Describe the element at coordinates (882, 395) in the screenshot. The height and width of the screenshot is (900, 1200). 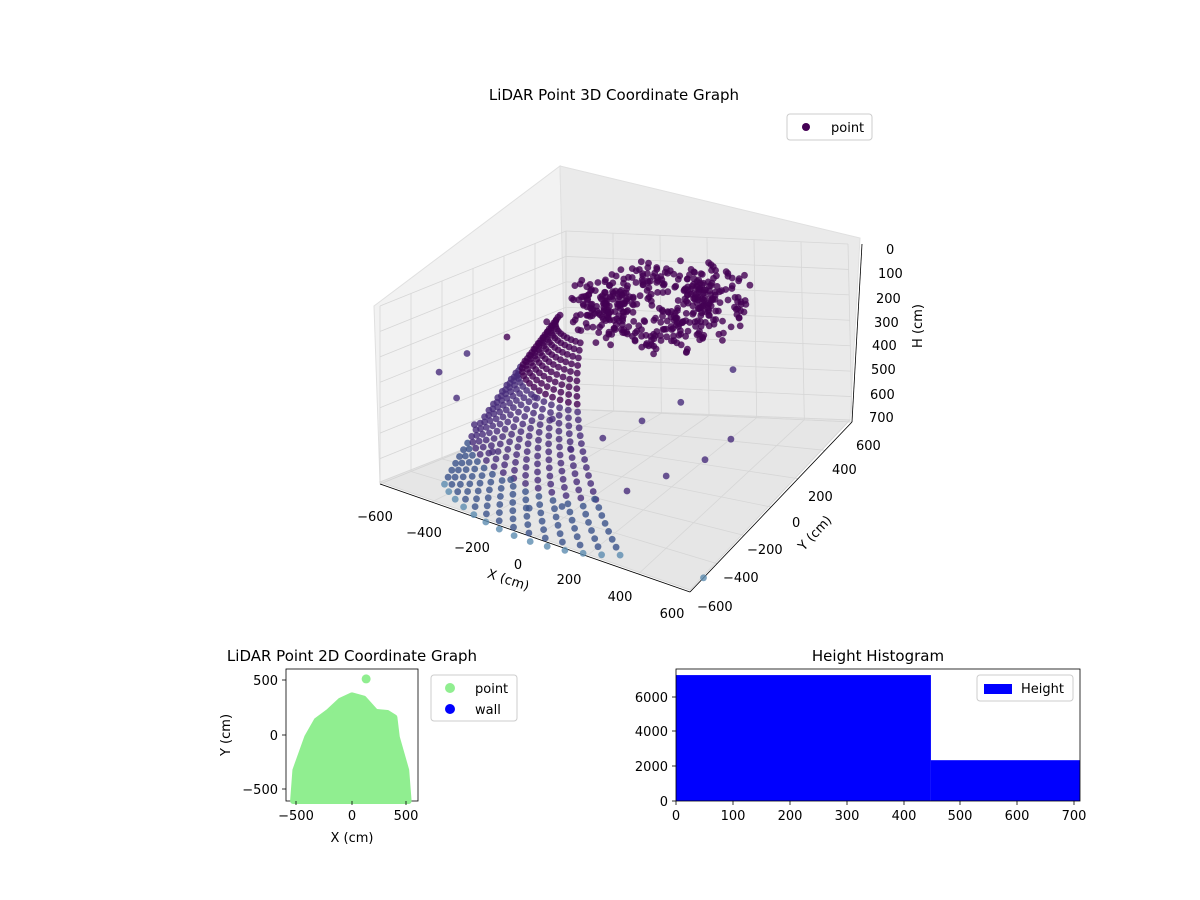
I see `z-tick-label: 600` at that location.